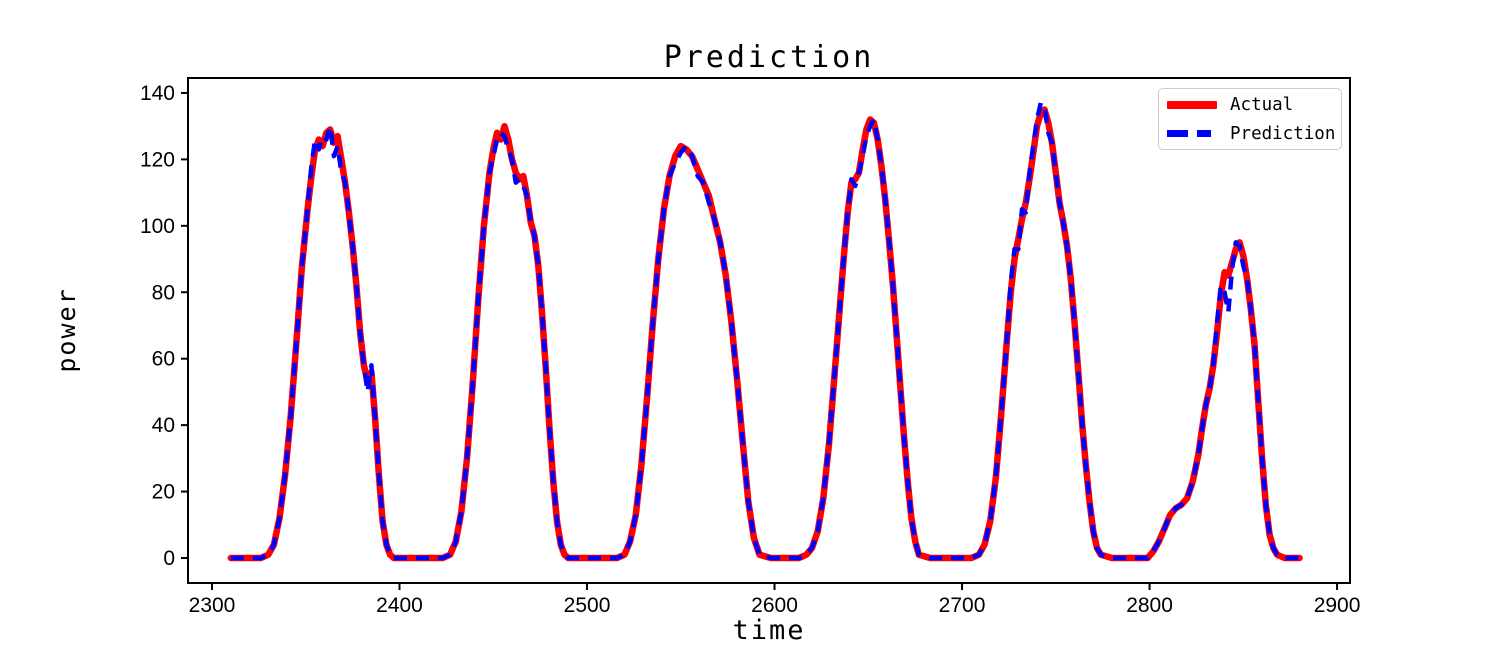  Describe the element at coordinates (769, 630) in the screenshot. I see `x-axis-label: time` at that location.